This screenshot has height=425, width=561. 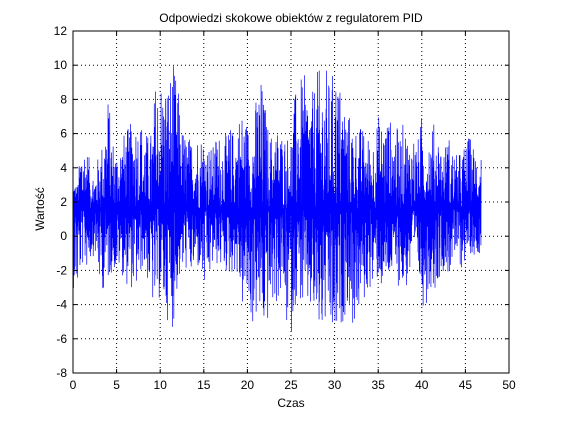 I want to click on x-tick-label: 40, so click(x=422, y=385).